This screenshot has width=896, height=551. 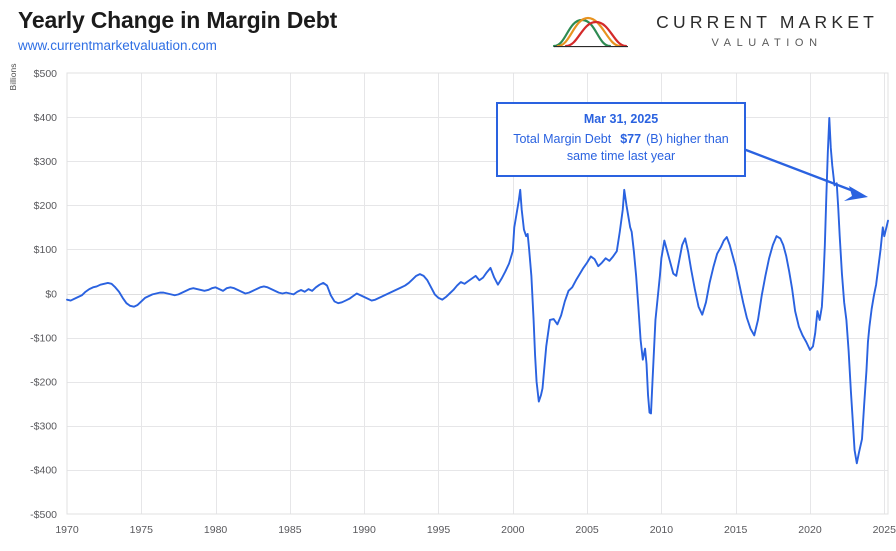 I want to click on brand-name-line2: VALUATION, so click(x=767, y=42).